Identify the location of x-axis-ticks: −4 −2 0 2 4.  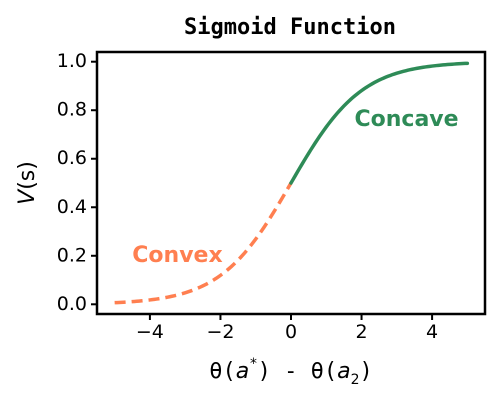
(287, 328).